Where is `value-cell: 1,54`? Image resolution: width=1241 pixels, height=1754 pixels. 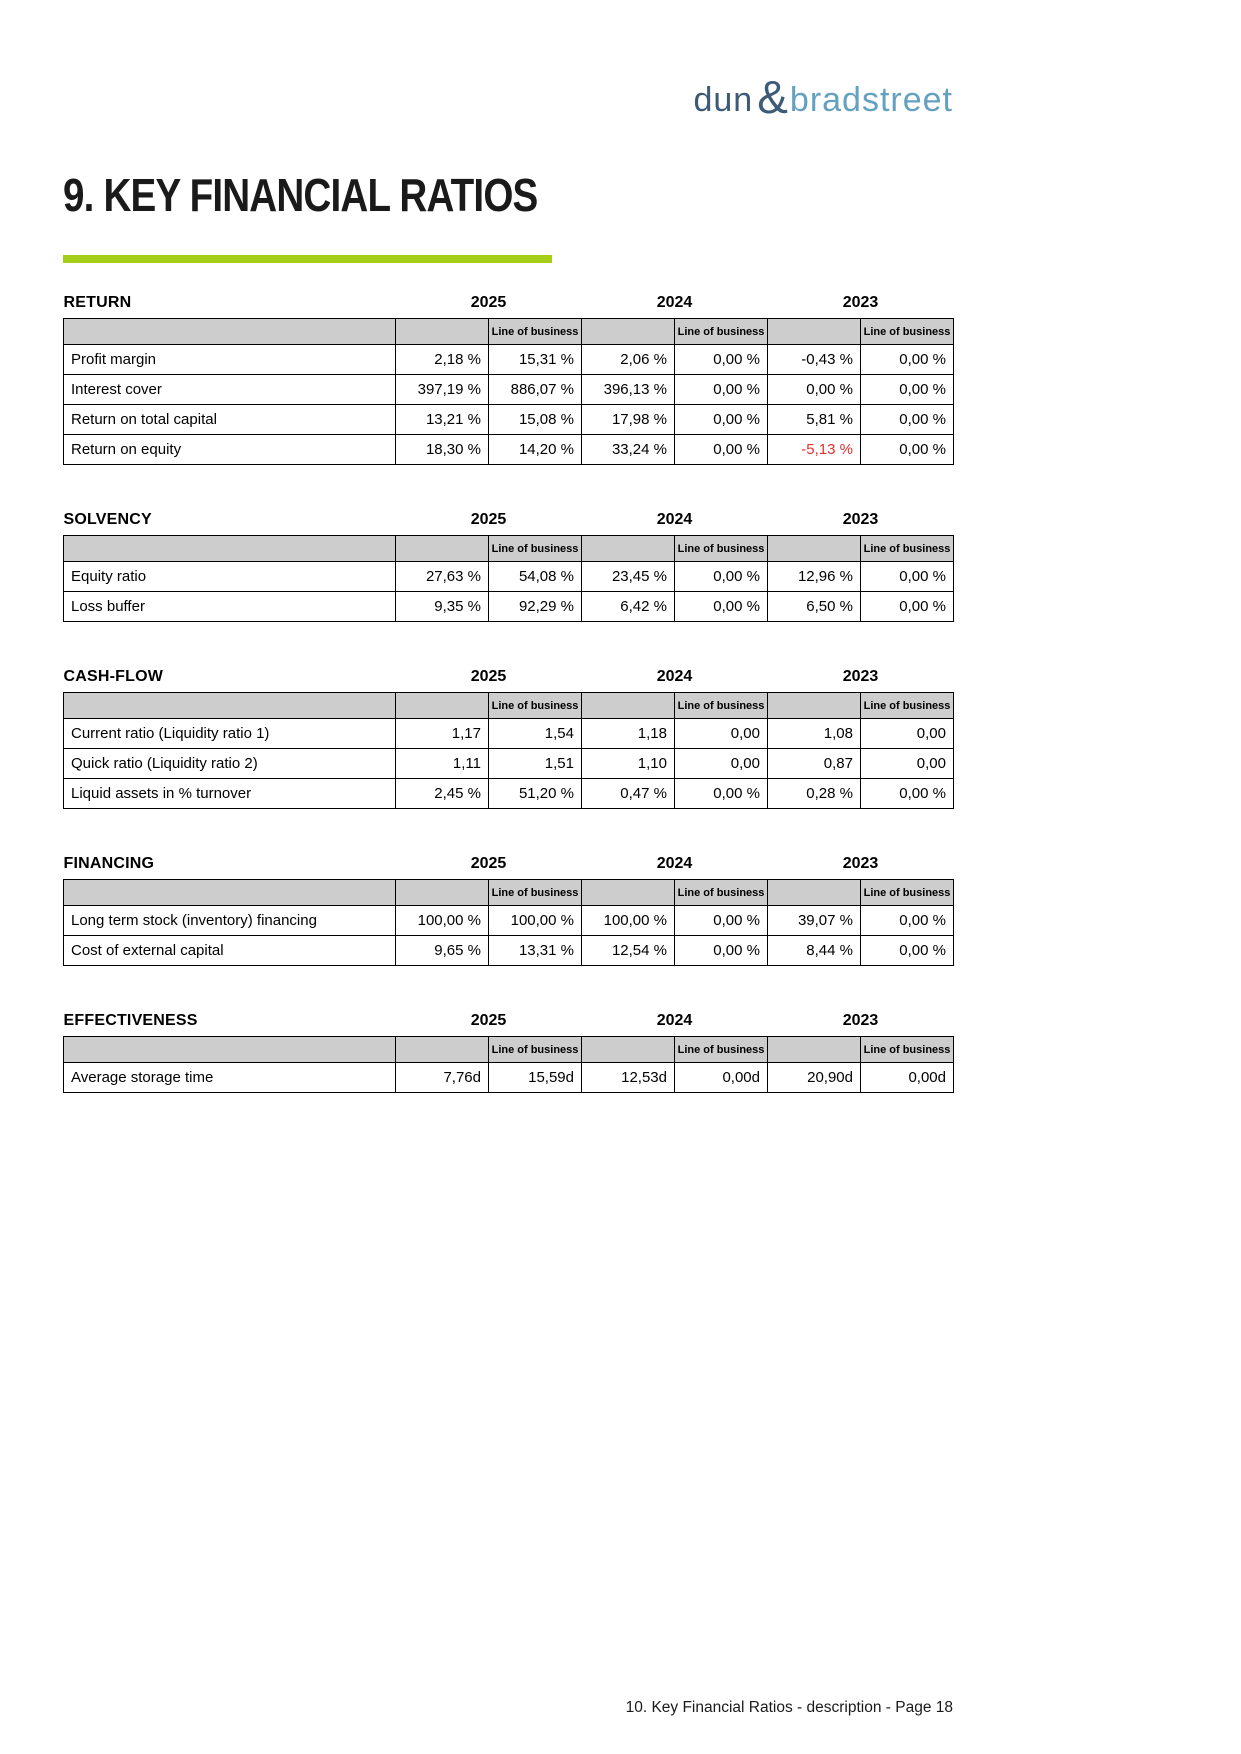 value-cell: 1,54 is located at coordinates (535, 733).